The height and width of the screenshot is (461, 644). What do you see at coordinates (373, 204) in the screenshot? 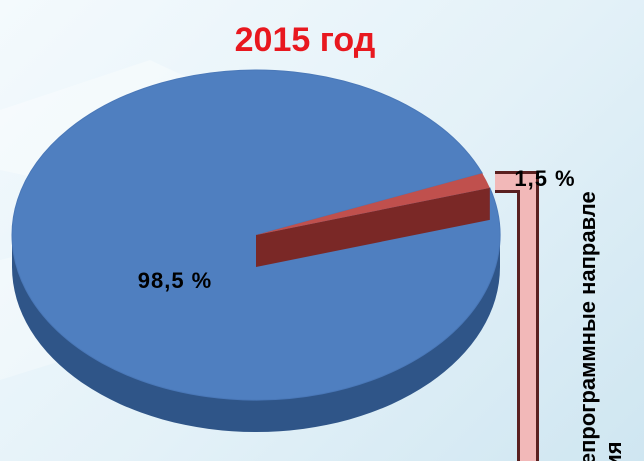
I see `slice` at bounding box center [373, 204].